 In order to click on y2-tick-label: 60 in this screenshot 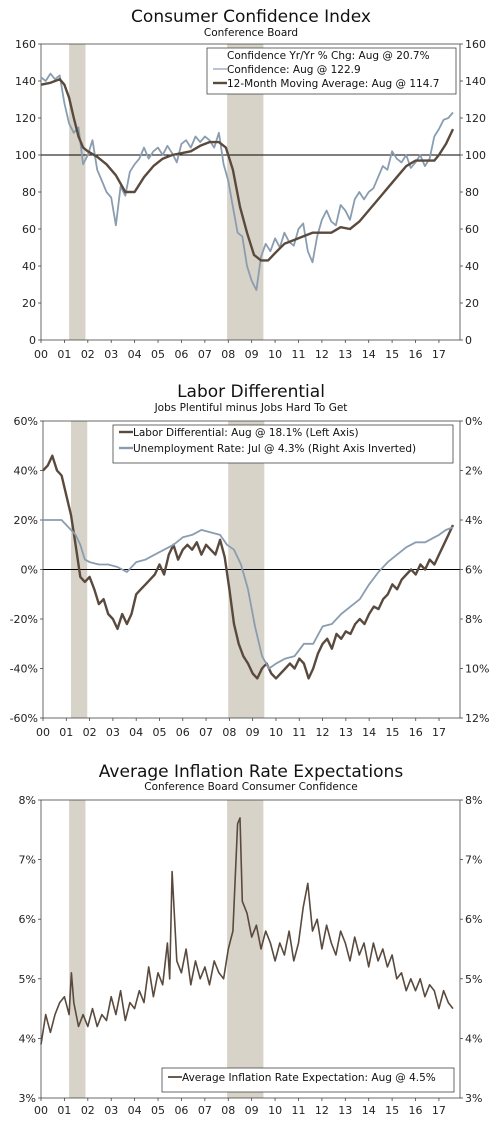, I will do `click(472, 229)`.